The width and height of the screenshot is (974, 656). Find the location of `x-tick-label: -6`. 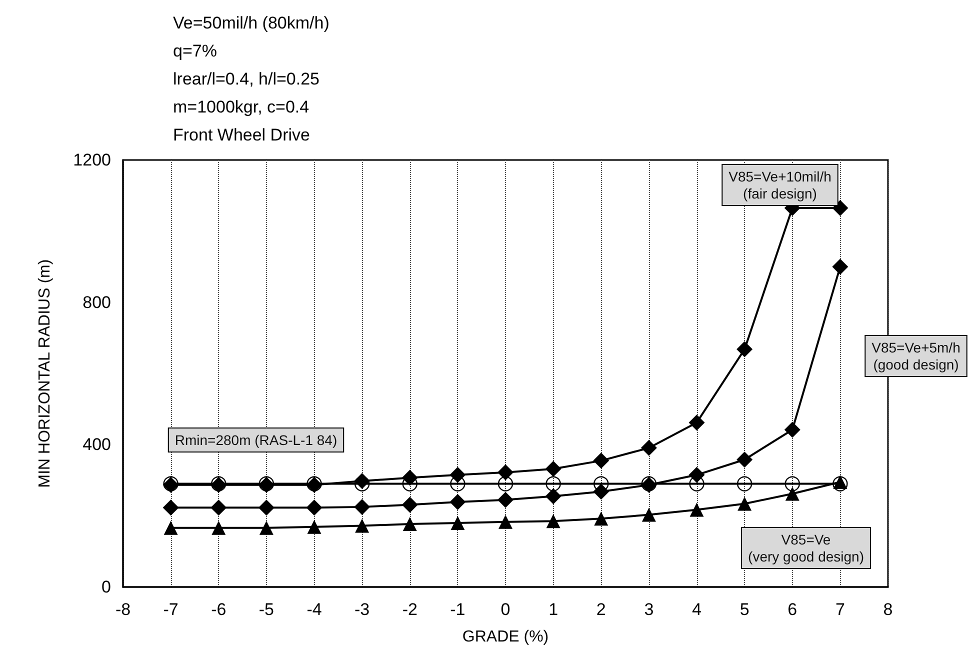

x-tick-label: -6 is located at coordinates (218, 609).